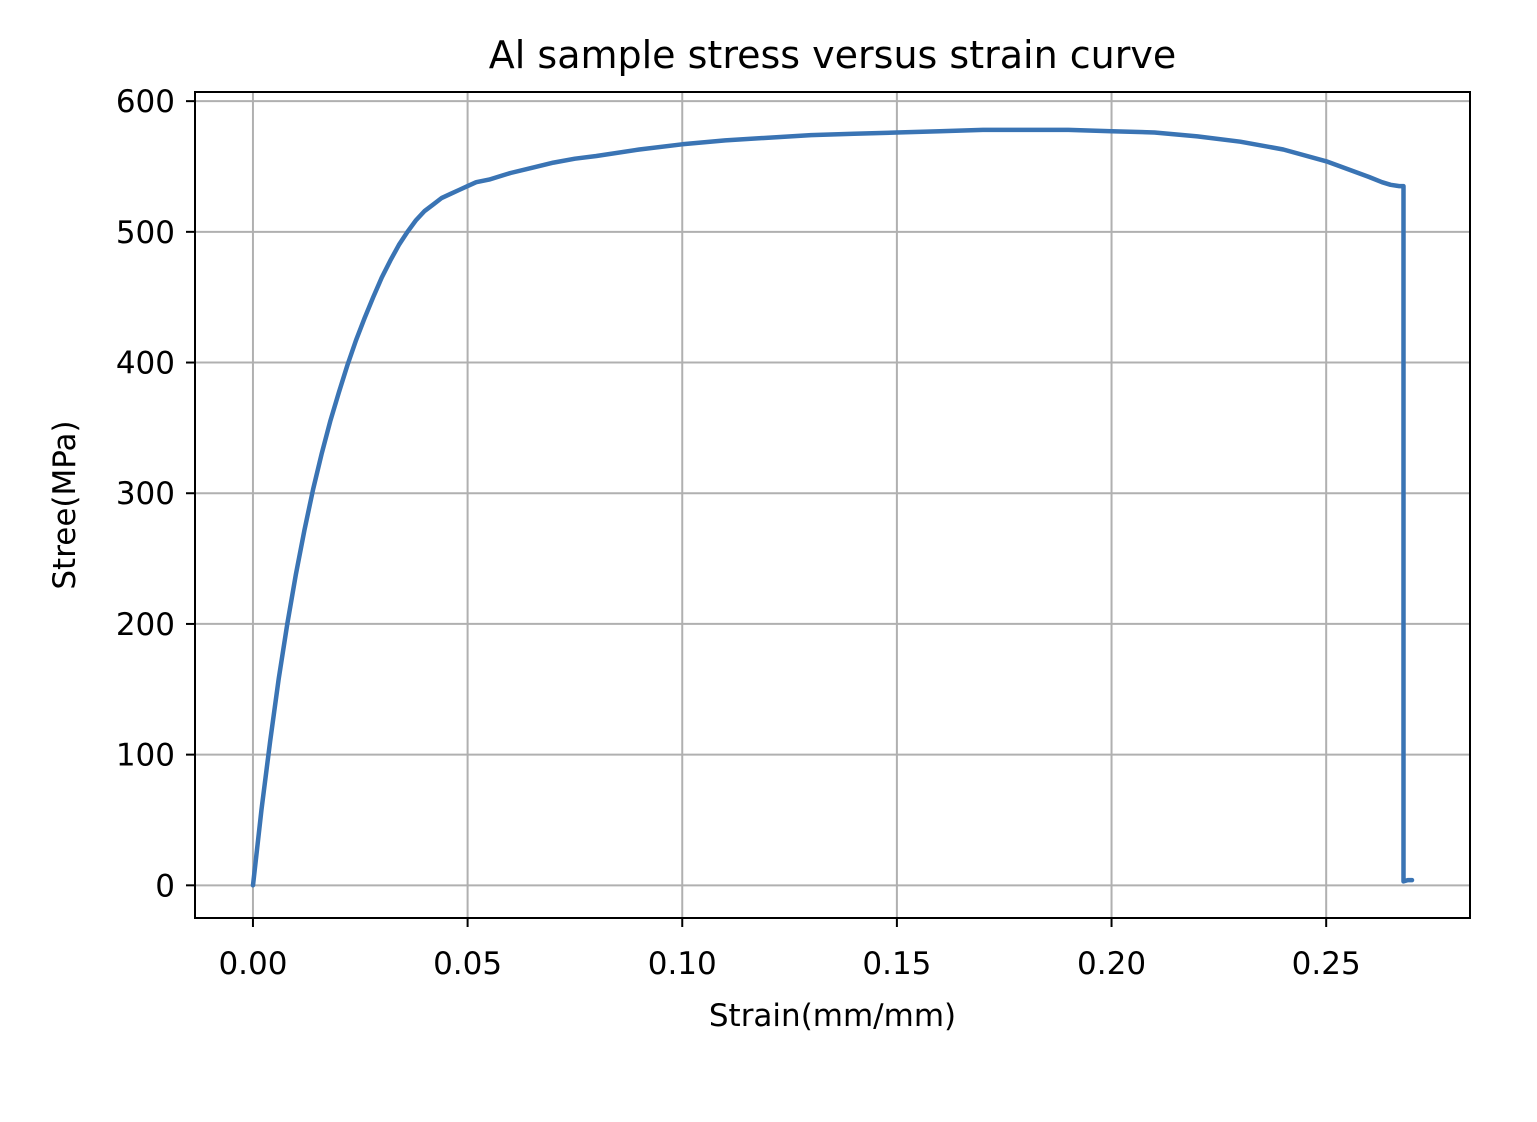  Describe the element at coordinates (145, 625) in the screenshot. I see `y-tick-label: 200` at that location.